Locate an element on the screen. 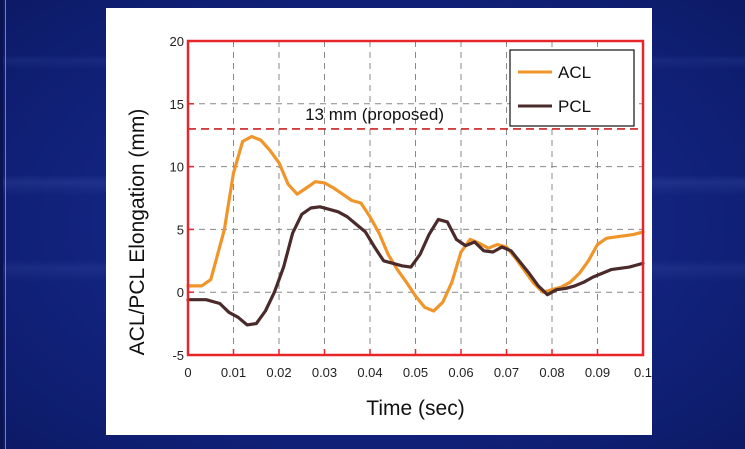 The height and width of the screenshot is (449, 745). x-tick-label: 0.04 is located at coordinates (369, 372).